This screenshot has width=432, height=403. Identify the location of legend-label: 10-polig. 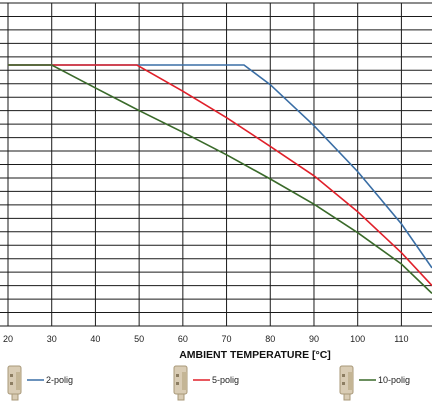
(394, 380).